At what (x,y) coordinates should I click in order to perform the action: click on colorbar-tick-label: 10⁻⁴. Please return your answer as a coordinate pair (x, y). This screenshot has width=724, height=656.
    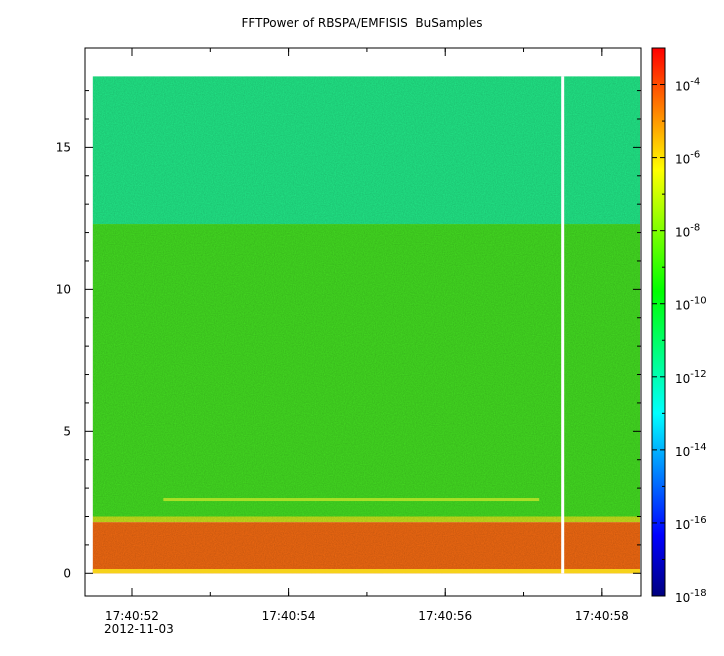
    Looking at the image, I should click on (687, 85).